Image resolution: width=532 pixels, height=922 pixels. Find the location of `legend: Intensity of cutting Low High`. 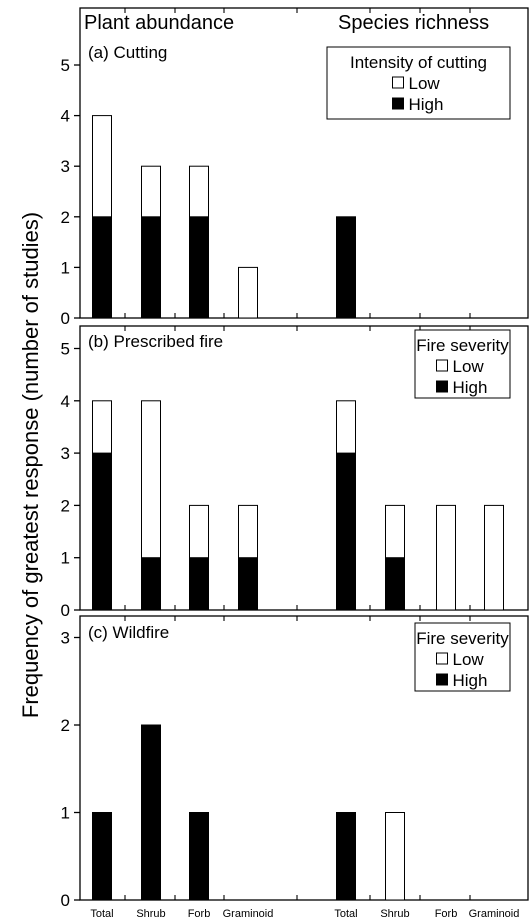

legend: Intensity of cutting Low High is located at coordinates (418, 83).